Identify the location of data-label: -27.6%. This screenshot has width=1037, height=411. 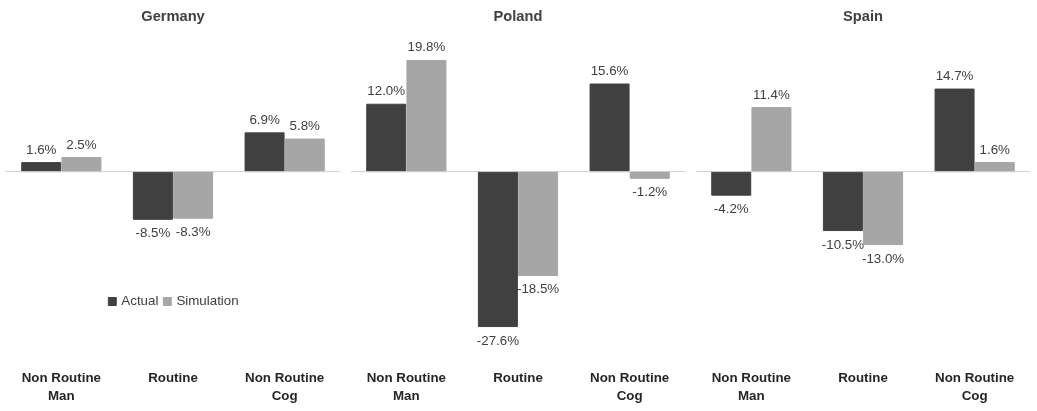
(498, 340).